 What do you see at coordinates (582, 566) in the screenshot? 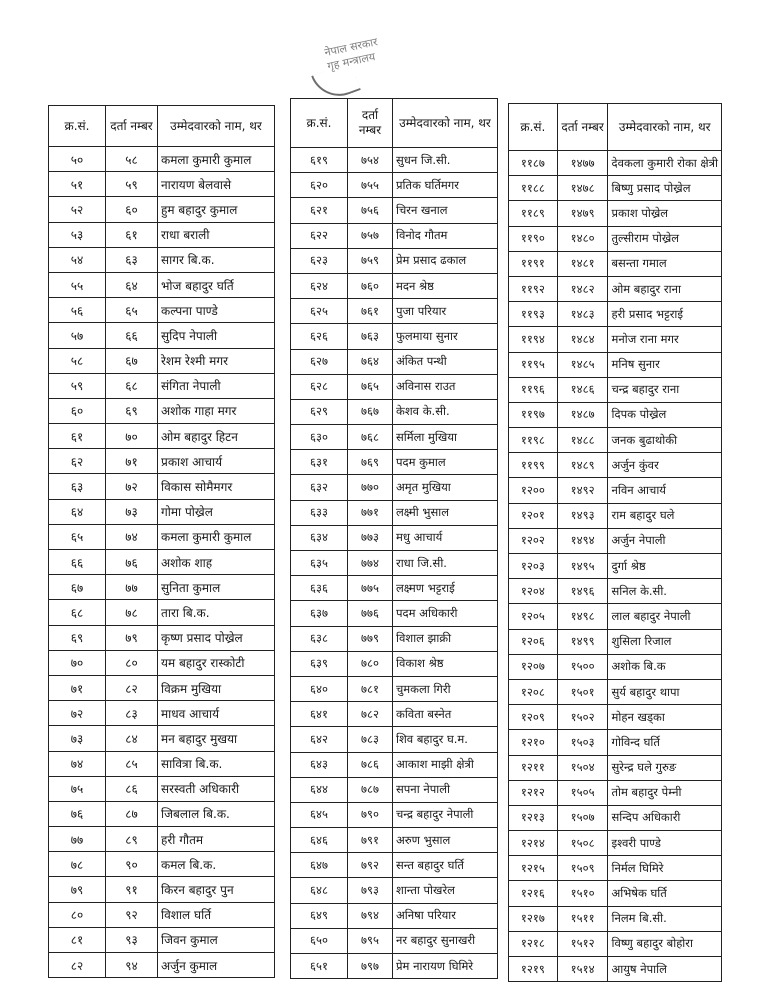
I see `registration-number: १४९५` at bounding box center [582, 566].